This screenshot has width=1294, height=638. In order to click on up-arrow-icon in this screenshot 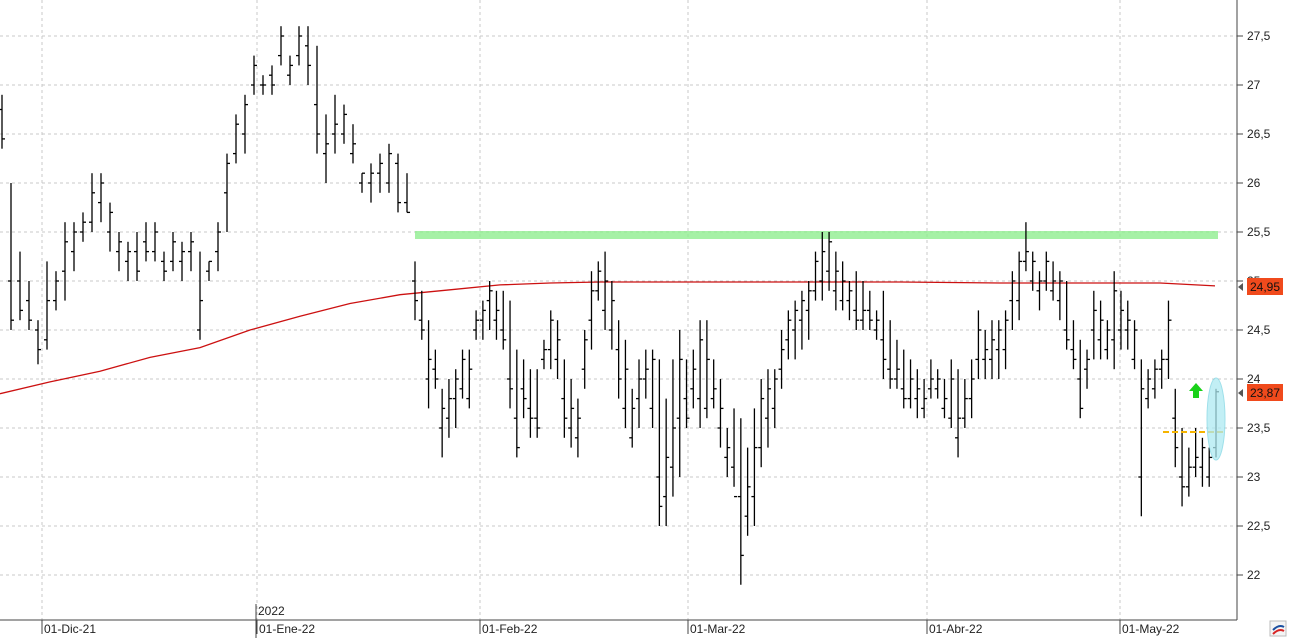, I will do `click(1196, 390)`.